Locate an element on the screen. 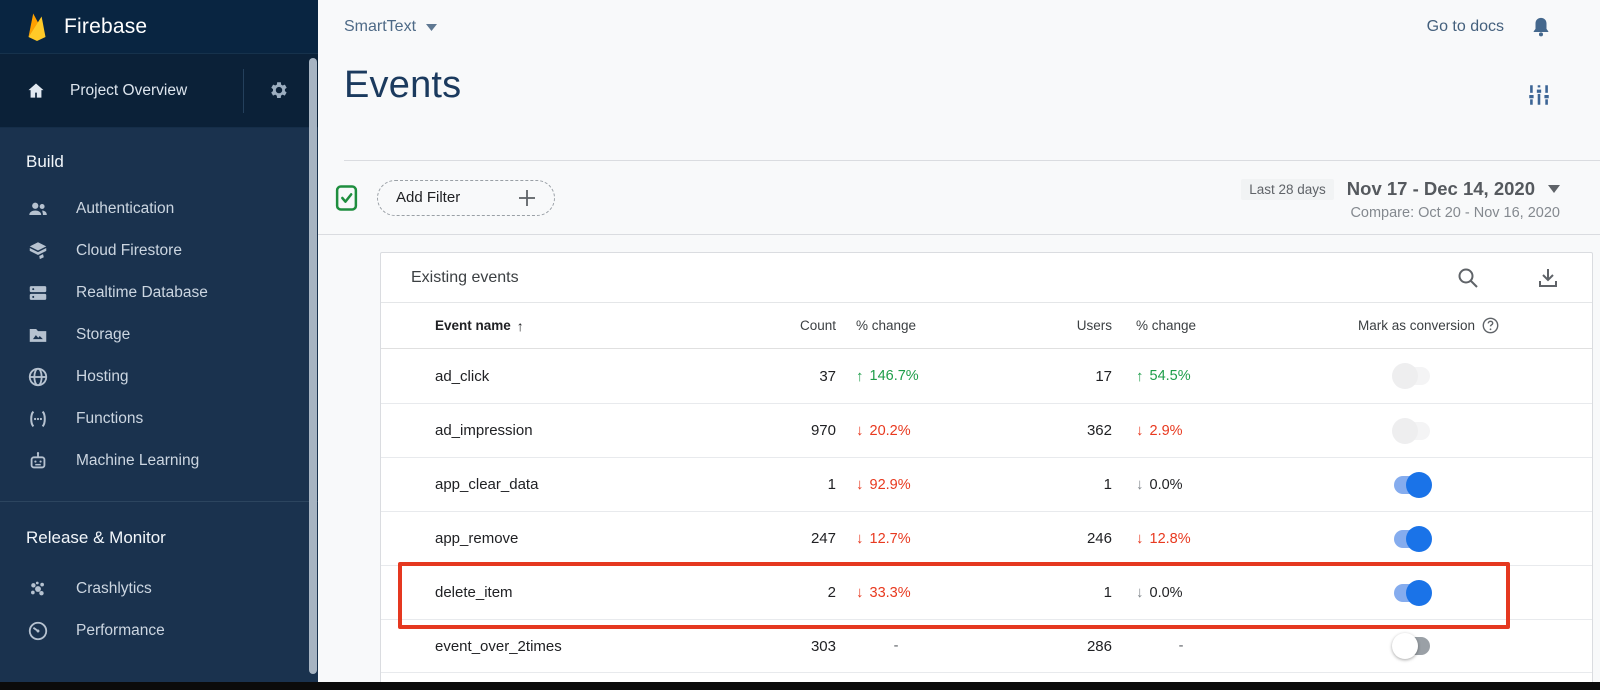  notifications-bell-icon is located at coordinates (1541, 27).